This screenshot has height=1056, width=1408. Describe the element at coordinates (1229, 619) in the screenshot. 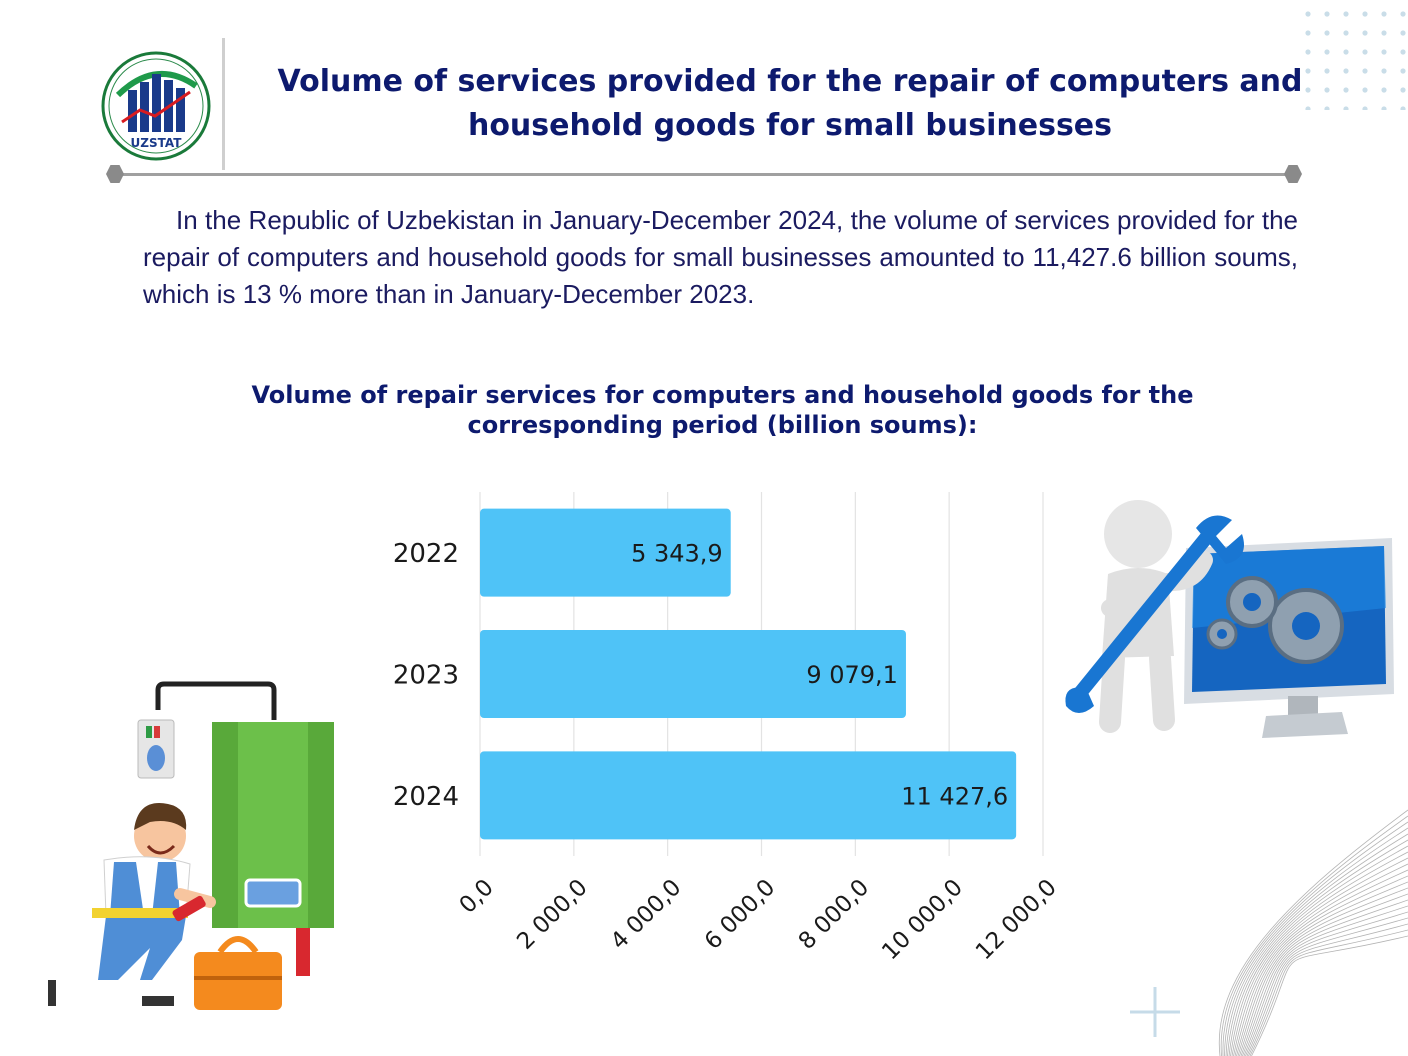

I see `computer-repair-illustration` at that location.